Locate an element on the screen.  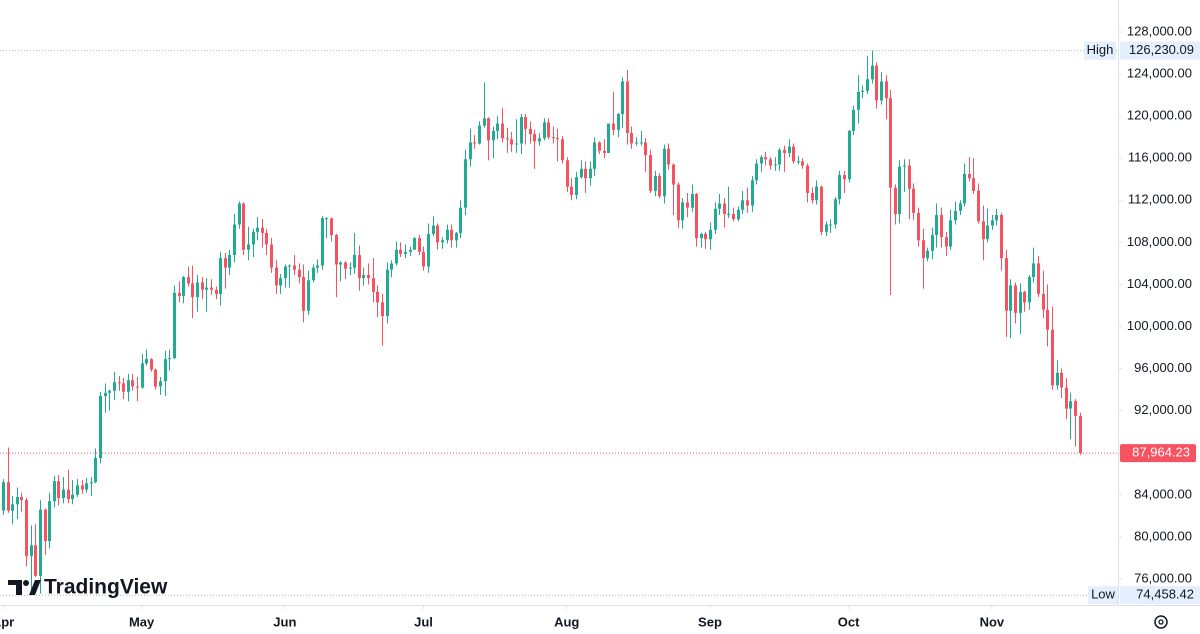
settings-icon-center is located at coordinates (1161, 622).